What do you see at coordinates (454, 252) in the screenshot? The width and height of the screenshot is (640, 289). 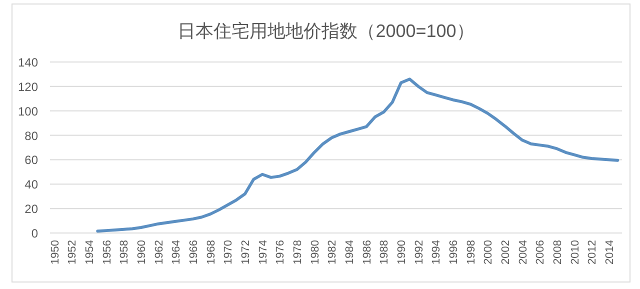 I see `x-tick-label: 1996` at bounding box center [454, 252].